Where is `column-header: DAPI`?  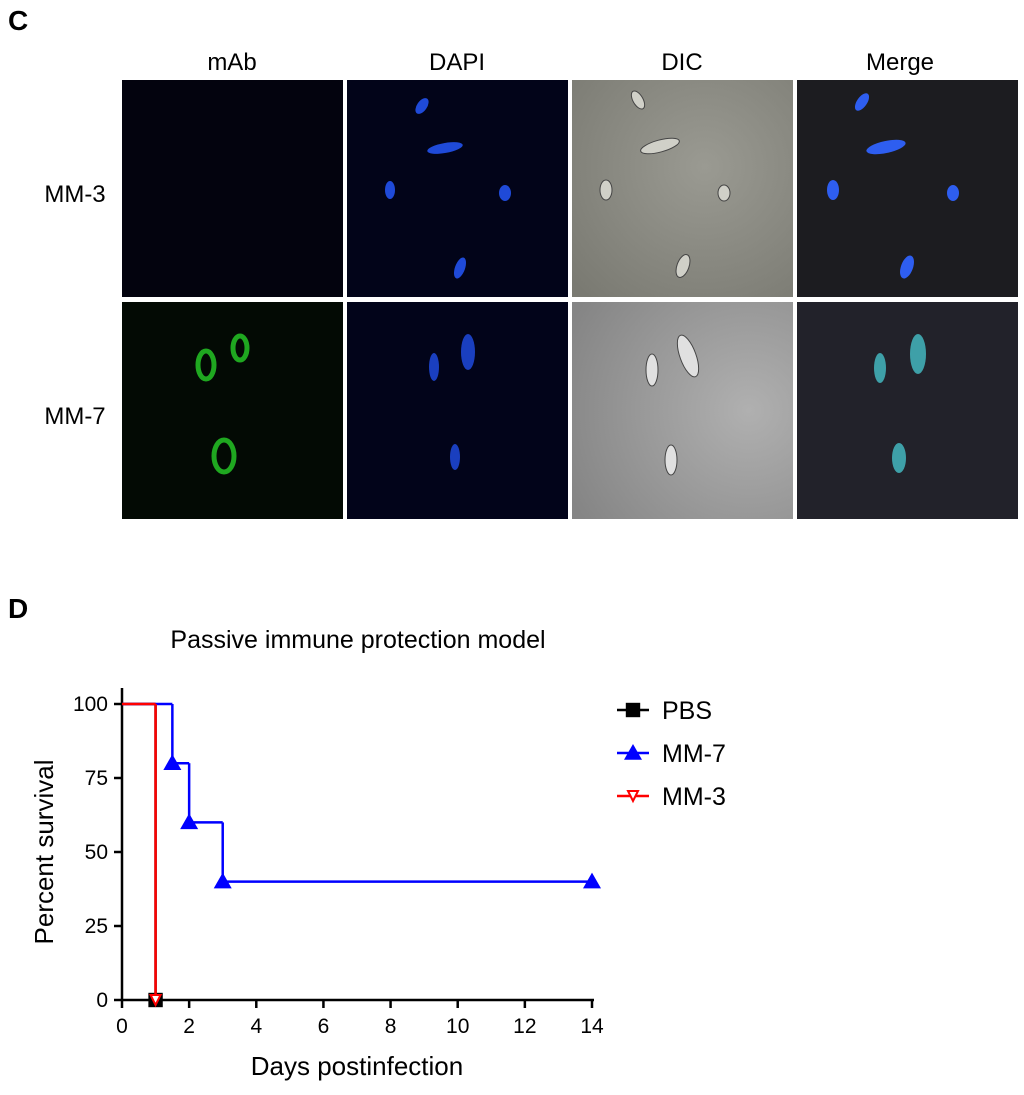 column-header: DAPI is located at coordinates (457, 62).